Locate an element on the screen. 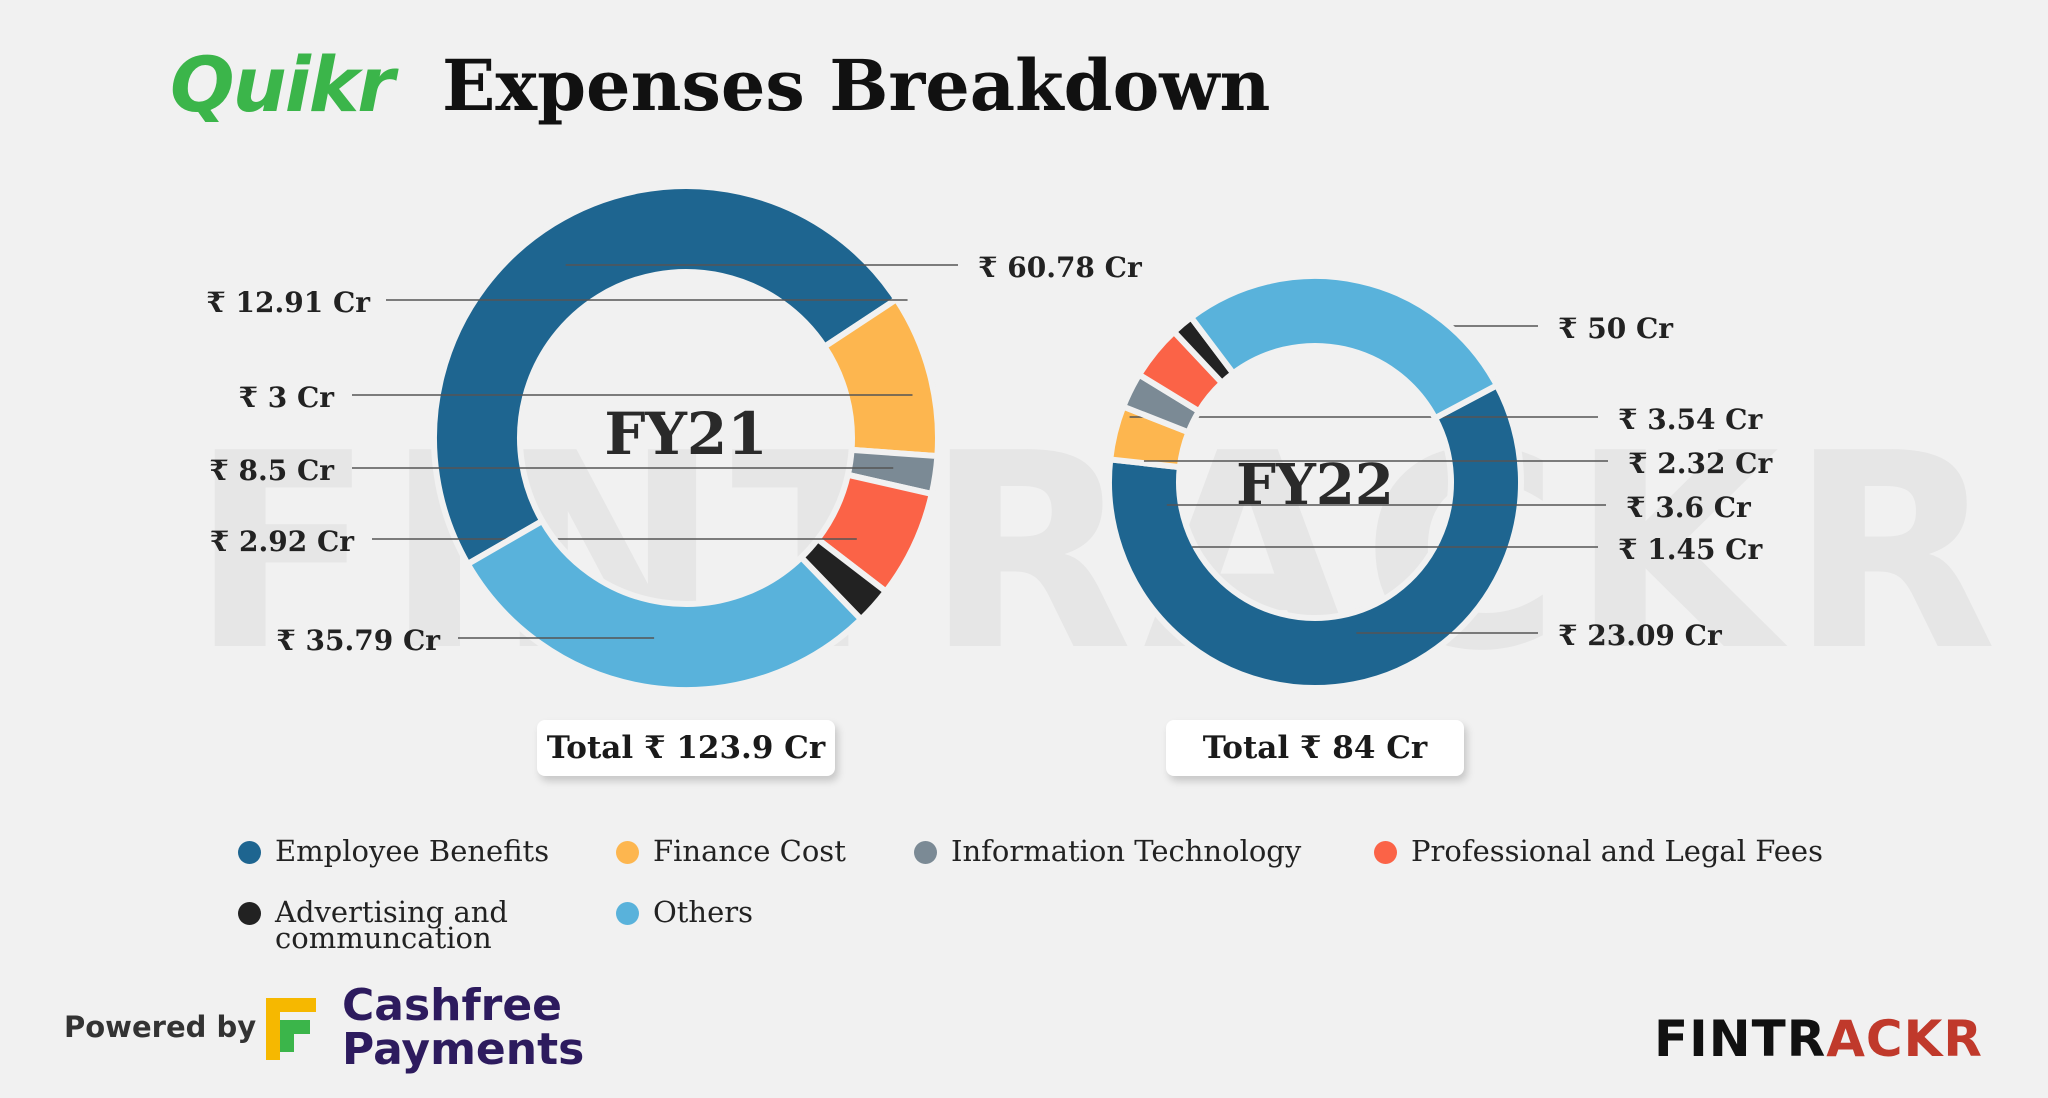 Image resolution: width=2048 pixels, height=1098 pixels. legend-item: Employee Benefits is located at coordinates (394, 851).